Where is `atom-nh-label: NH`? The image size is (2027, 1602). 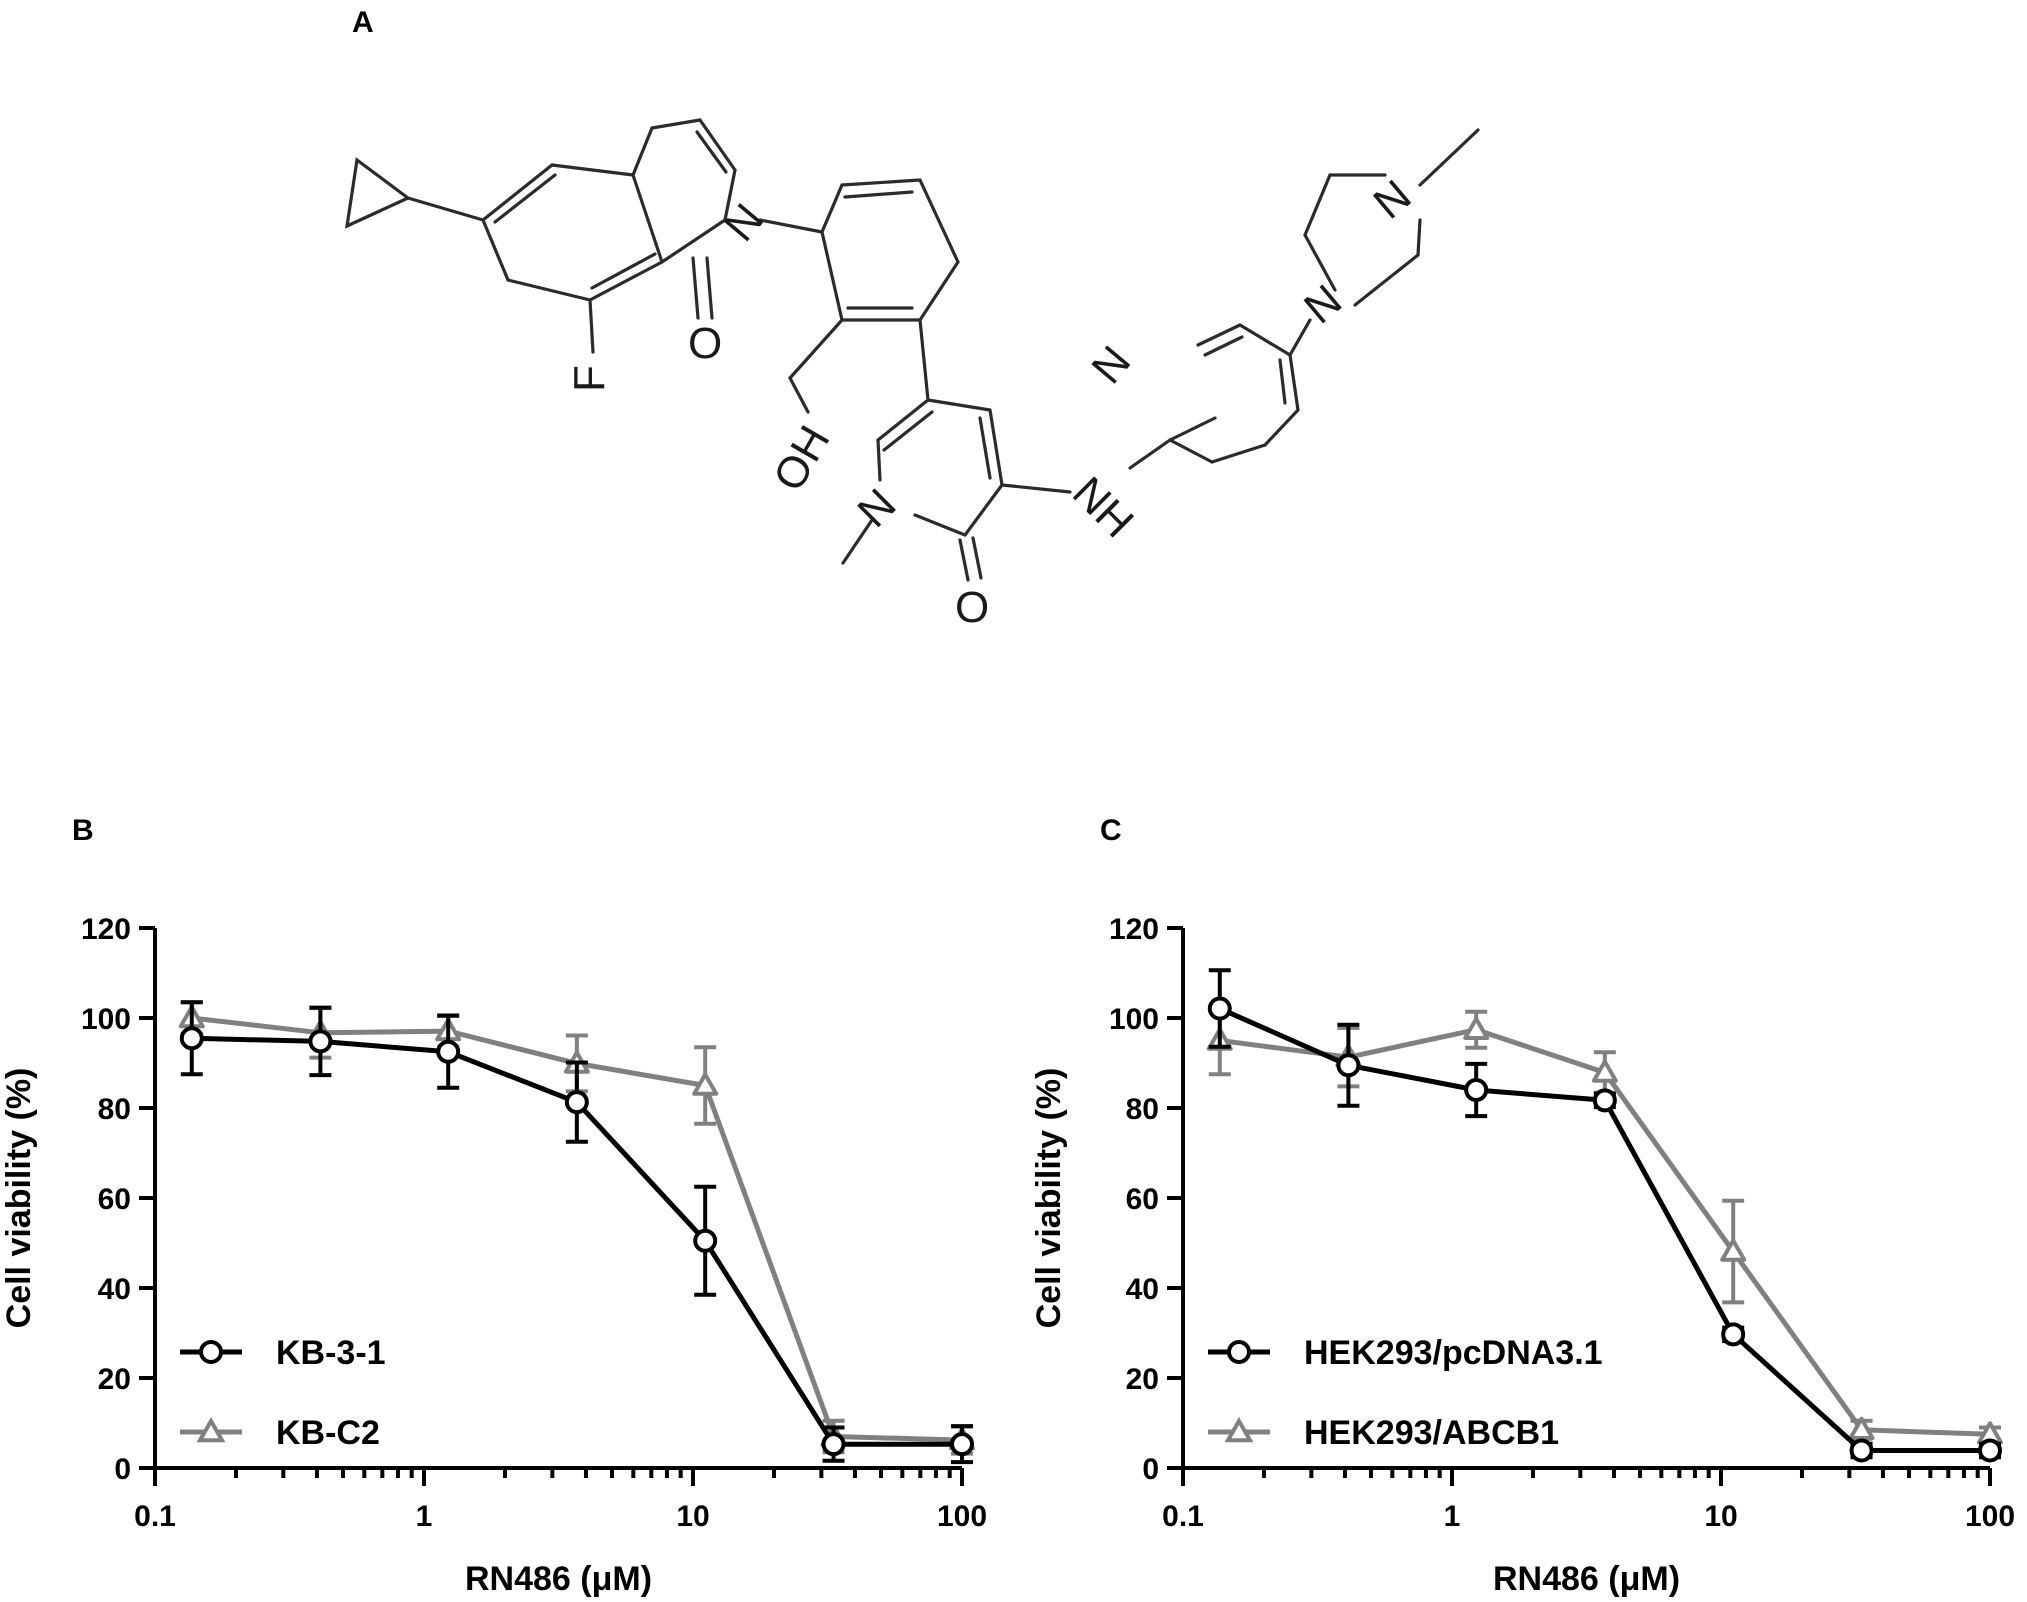
atom-nh-label: NH is located at coordinates (1103, 508).